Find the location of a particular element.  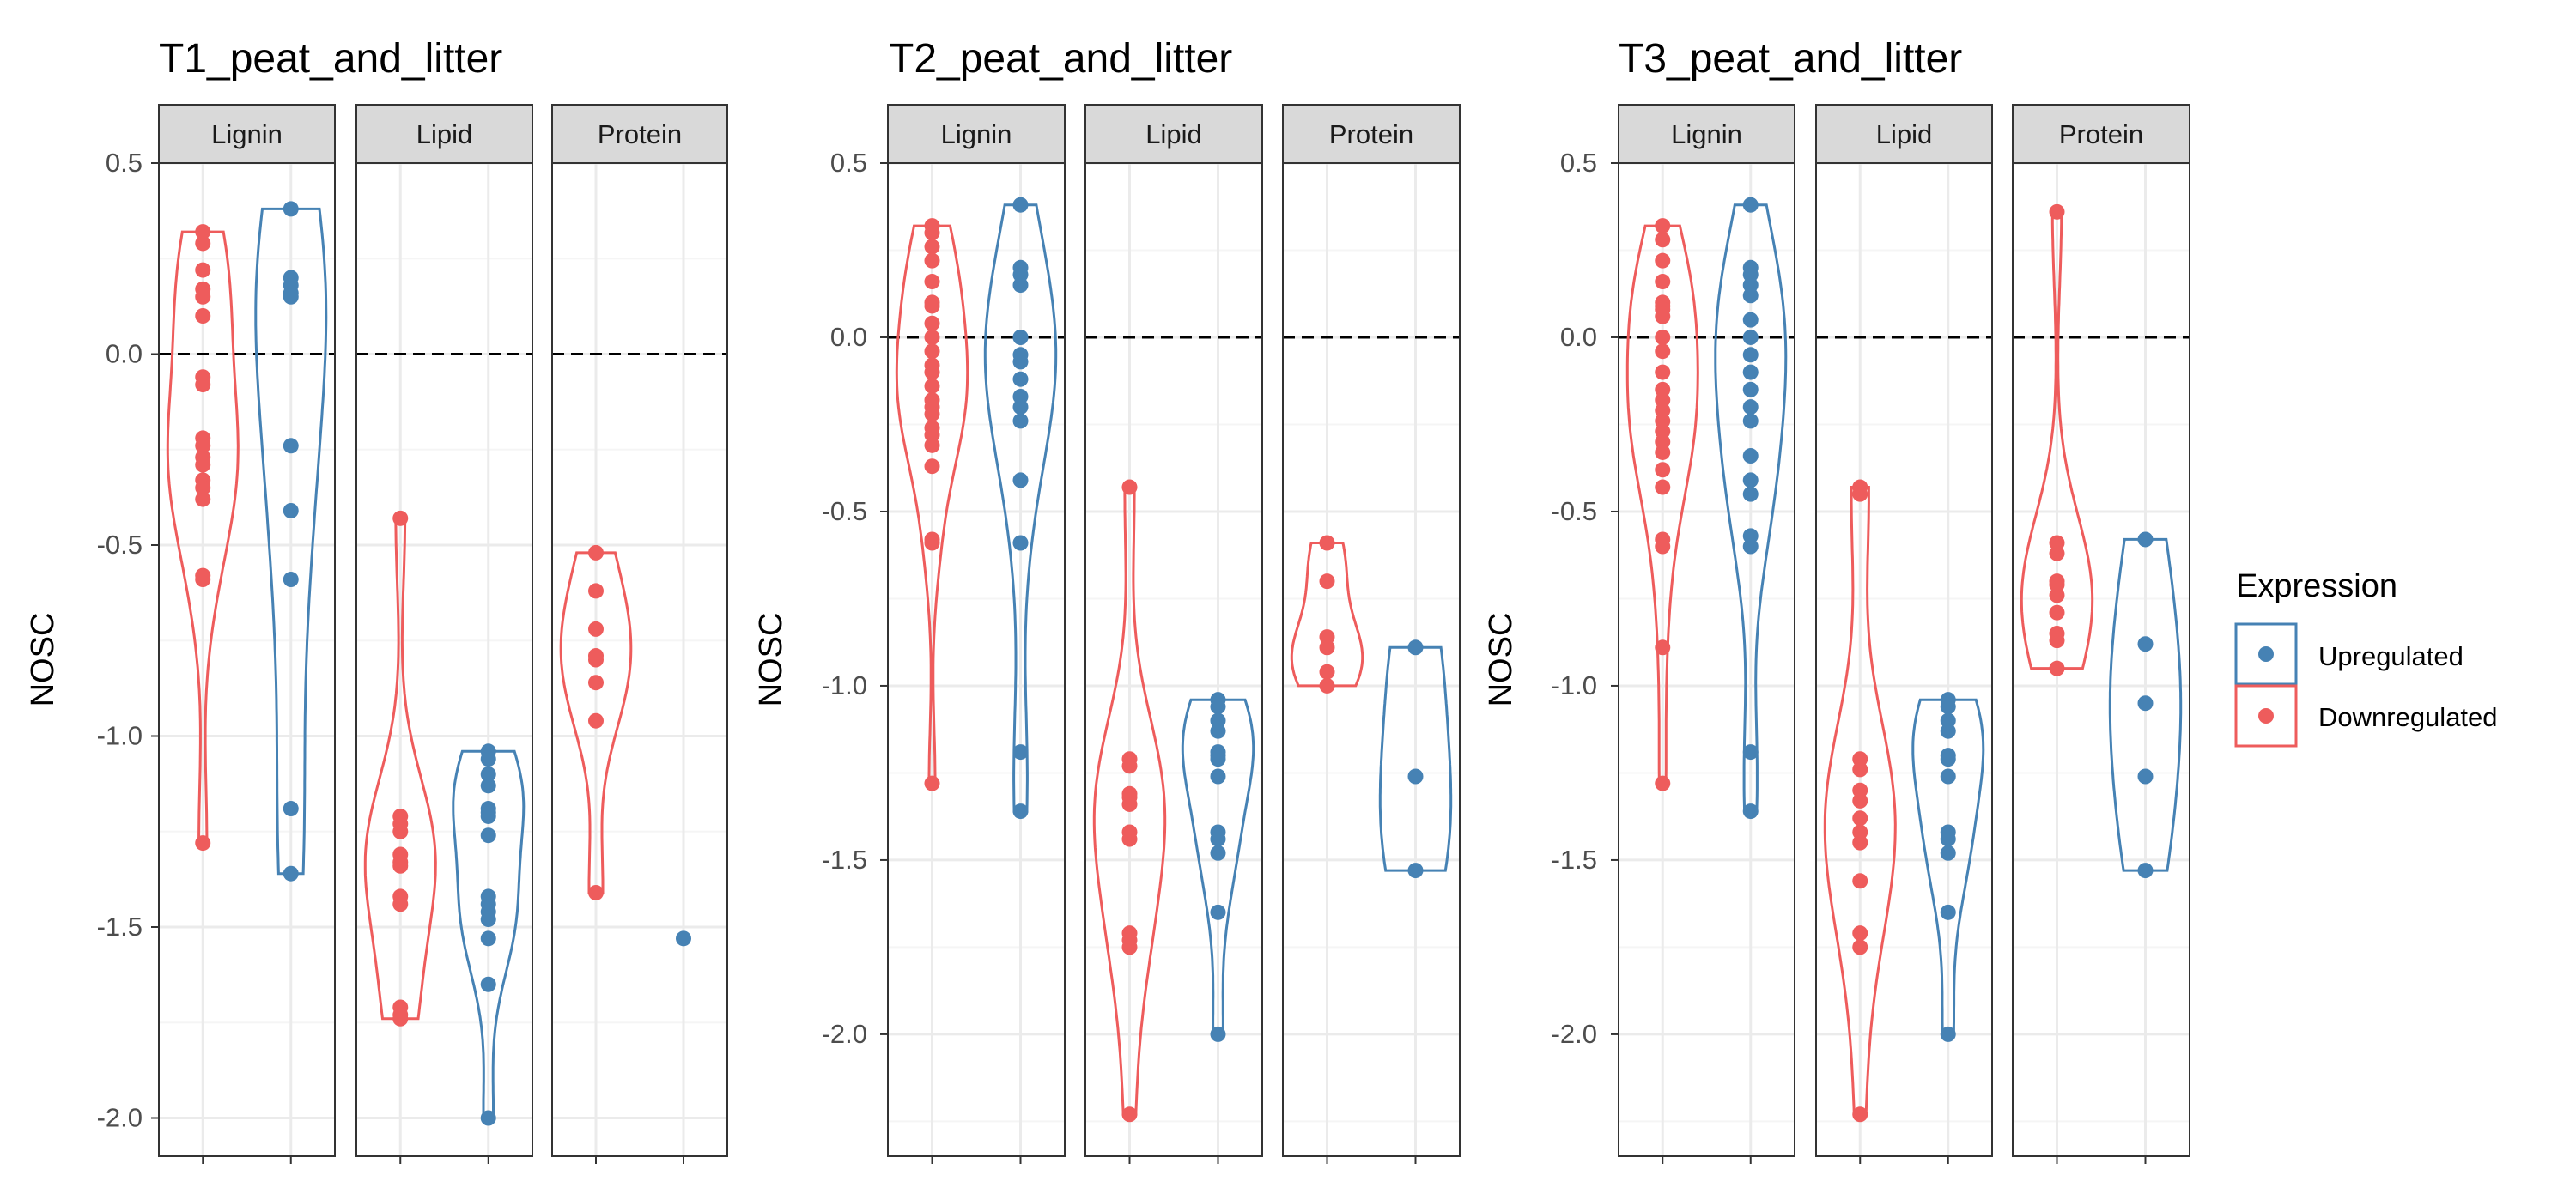

legend-label-upregulated: Upregulated is located at coordinates (2391, 656).